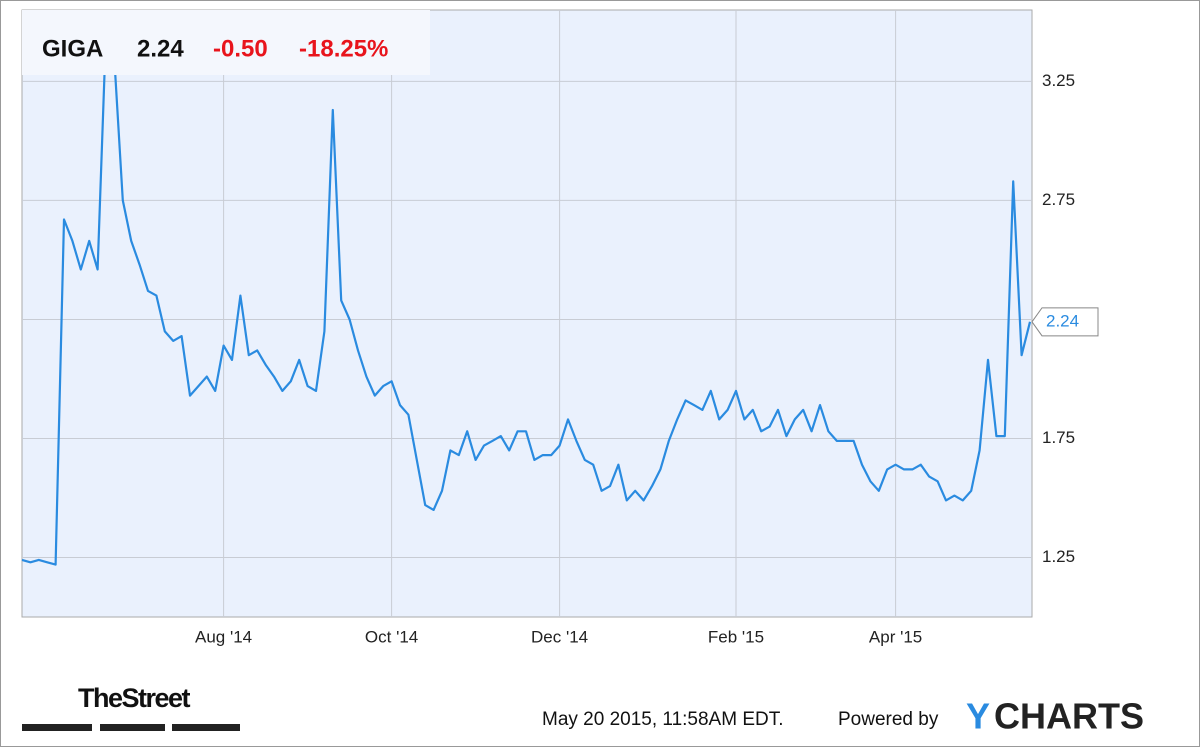 Image resolution: width=1200 pixels, height=747 pixels. What do you see at coordinates (1062, 320) in the screenshot?
I see `last-value-label: 2.24` at bounding box center [1062, 320].